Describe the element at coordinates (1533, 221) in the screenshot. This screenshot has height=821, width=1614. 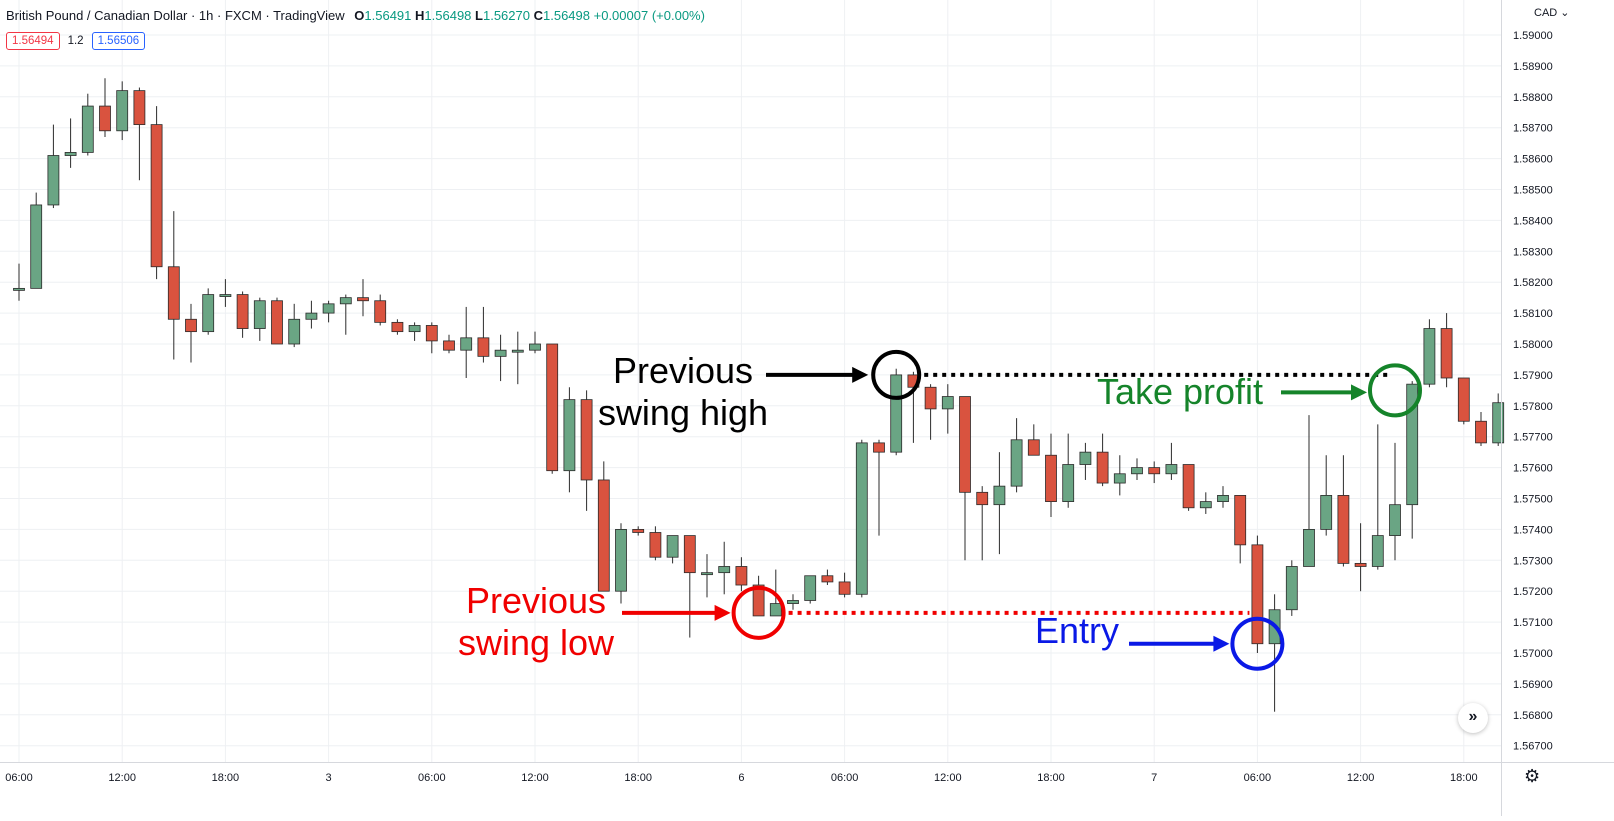
I see `y-tick-label: 1.58400` at that location.